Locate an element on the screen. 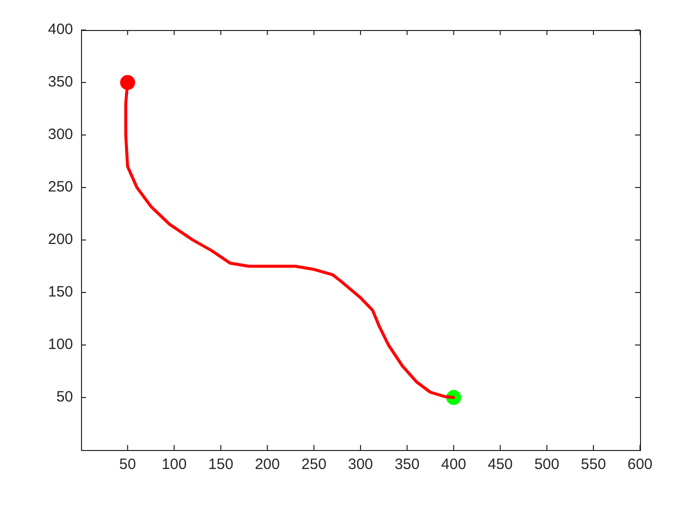 Image resolution: width=700 pixels, height=525 pixels. y-tick-label: 100 is located at coordinates (61, 345).